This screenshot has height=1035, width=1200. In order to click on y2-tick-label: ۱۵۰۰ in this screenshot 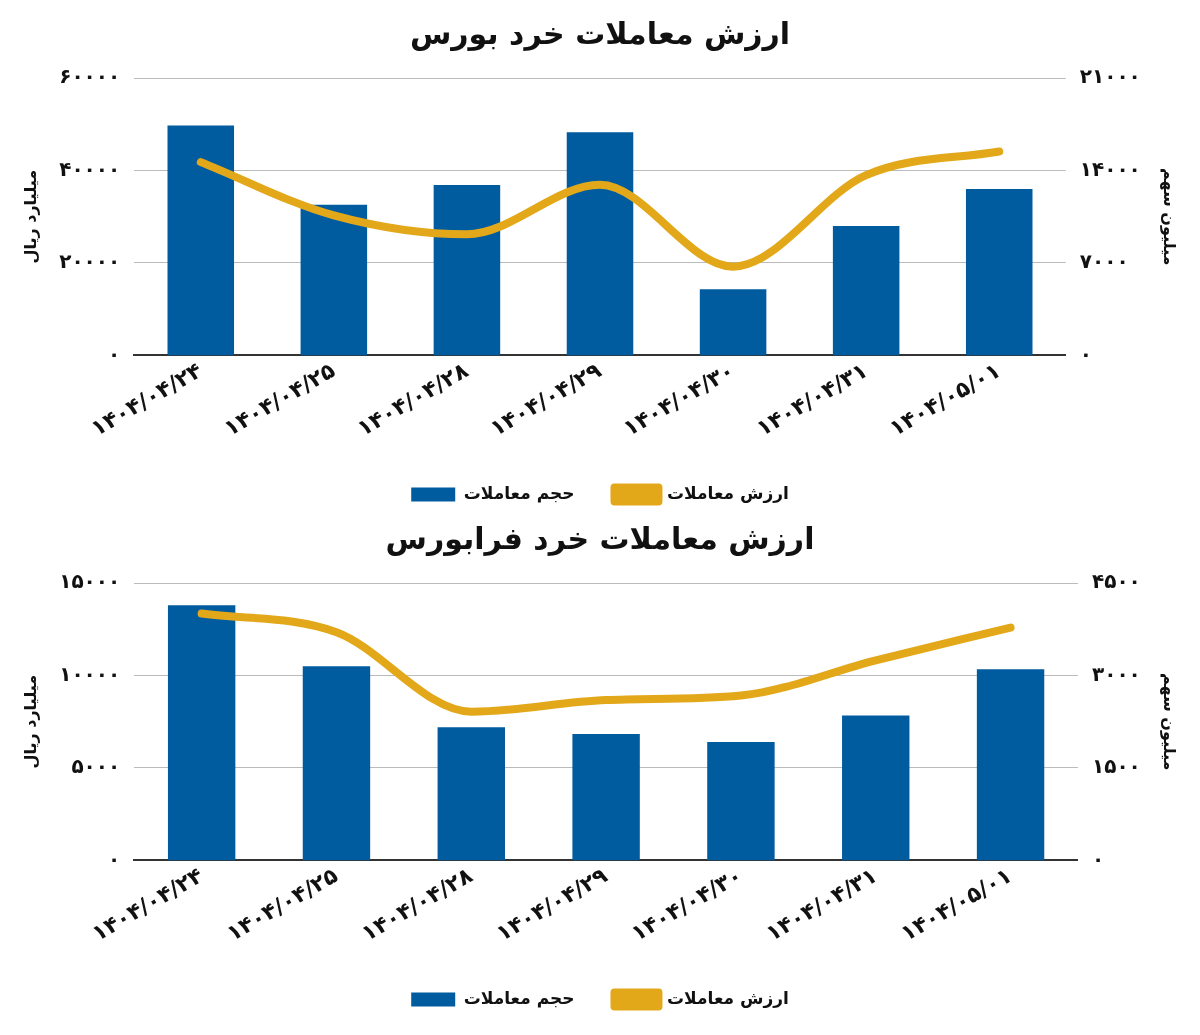, I will do `click(1116, 766)`.